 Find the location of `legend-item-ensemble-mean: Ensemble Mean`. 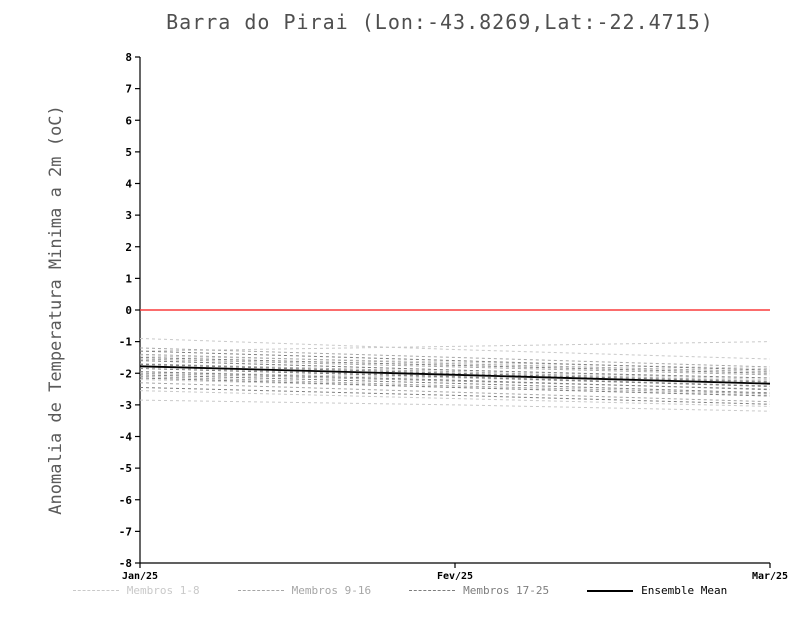

legend-item-ensemble-mean: Ensemble Mean is located at coordinates (657, 590).